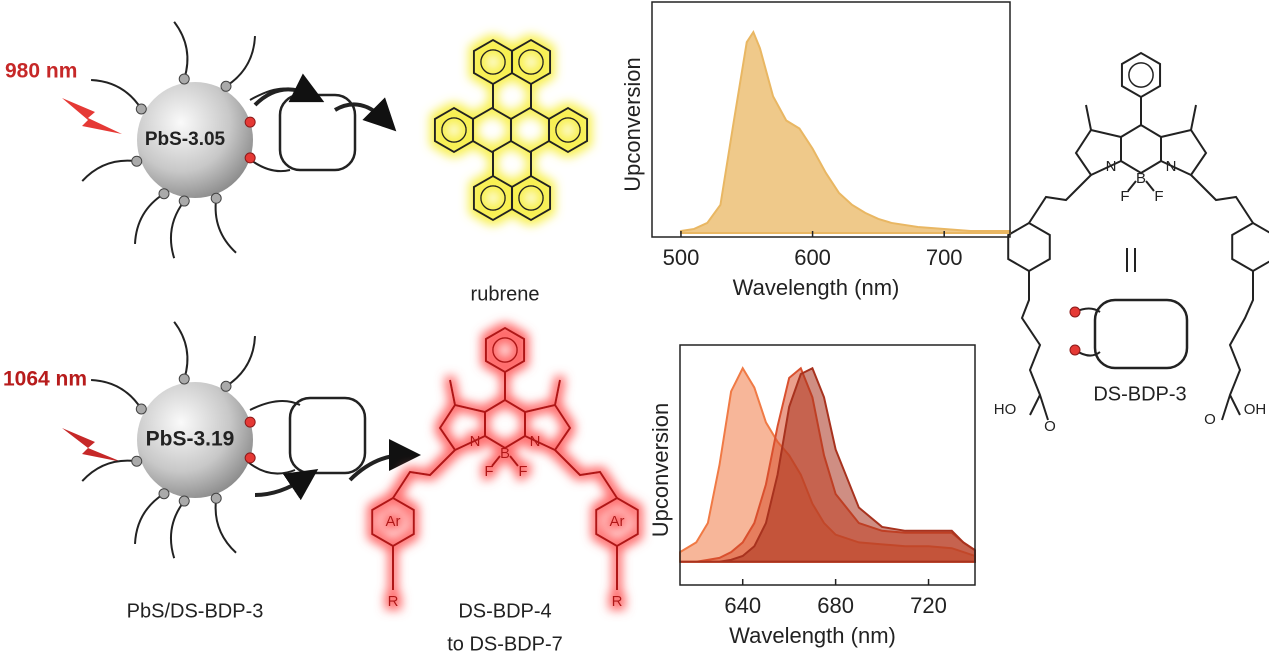  I want to click on molecule-label: DS-BDP-4, so click(504, 611).